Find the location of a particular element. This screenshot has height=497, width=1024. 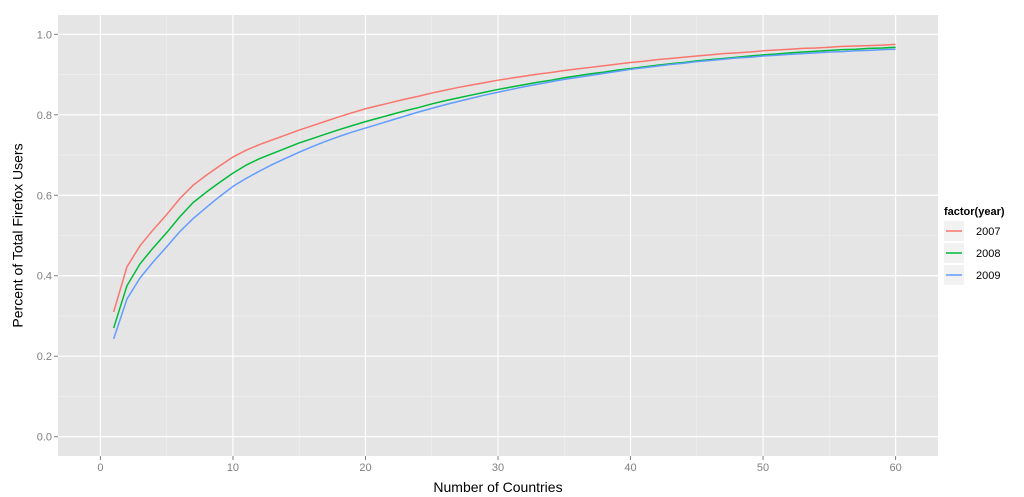

legend-label-2008: 2008 is located at coordinates (988, 254).